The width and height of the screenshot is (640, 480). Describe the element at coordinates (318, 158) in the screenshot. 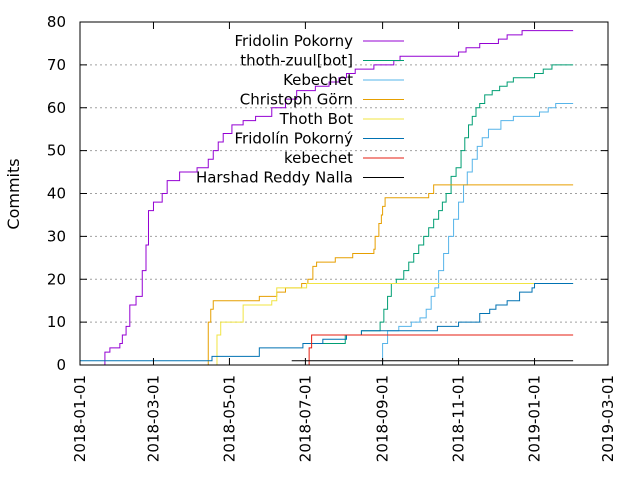

I see `legend-label-6: kebechet` at that location.